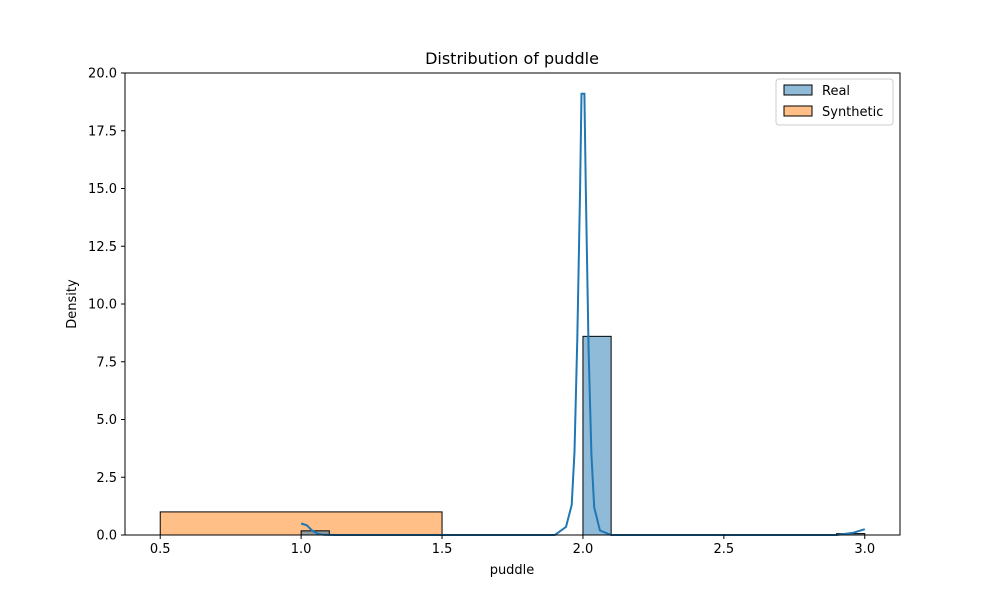 The height and width of the screenshot is (600, 1000). What do you see at coordinates (834, 102) in the screenshot?
I see `legend: Real Synthetic` at bounding box center [834, 102].